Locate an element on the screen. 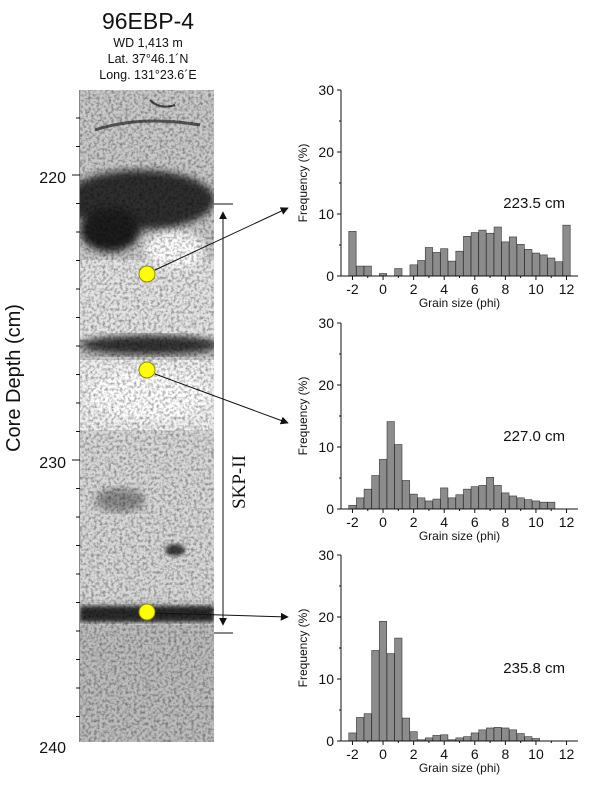  core-latitude: Lat. 37°46.1´N is located at coordinates (148, 59).